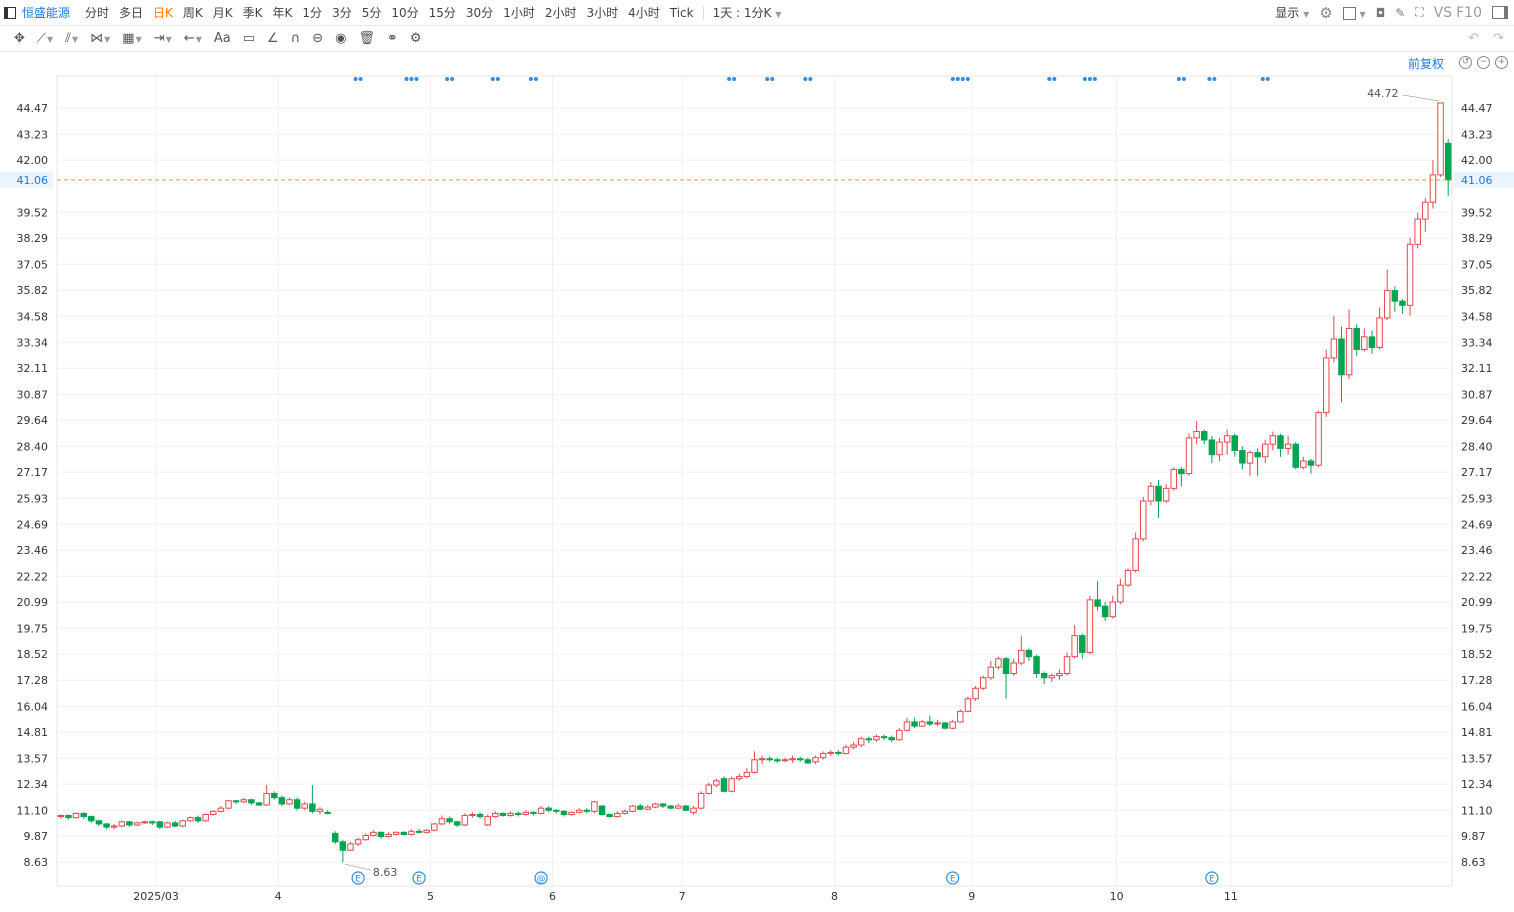 This screenshot has width=1514, height=912. I want to click on timeframe-tab: 15分, so click(442, 13).